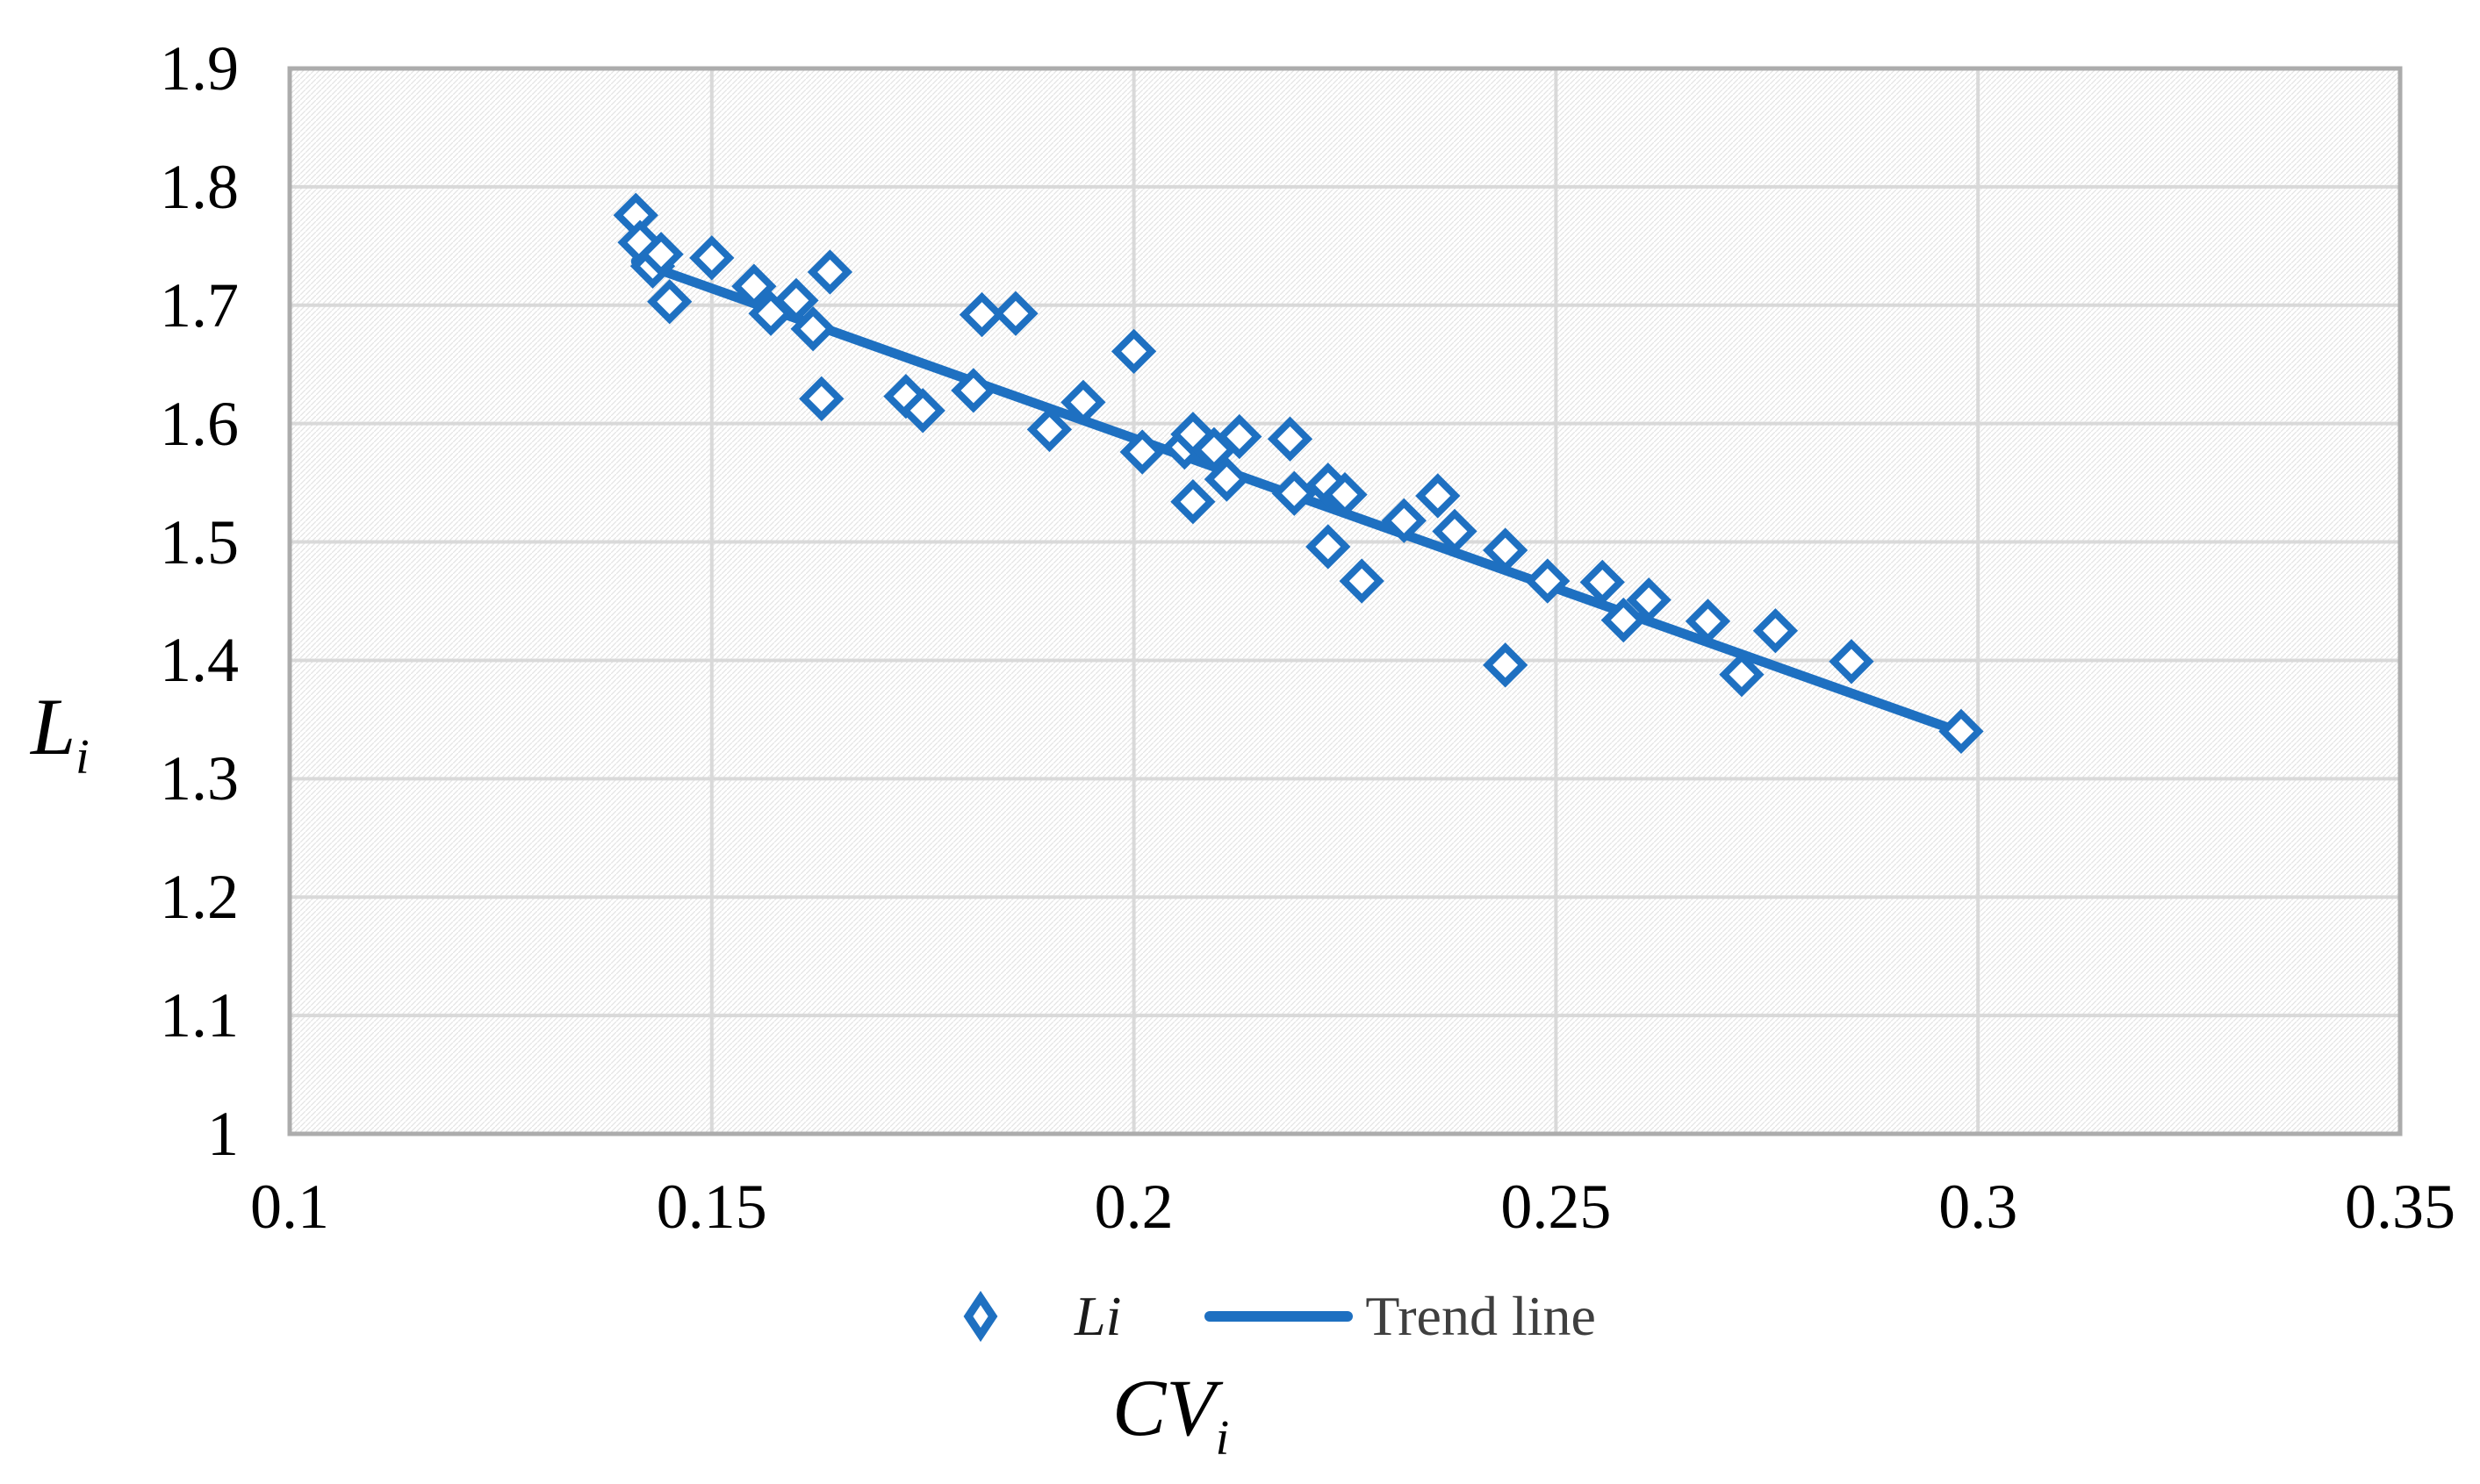 This screenshot has height=1484, width=2480. I want to click on y-axis-title-subscript: i, so click(82, 757).